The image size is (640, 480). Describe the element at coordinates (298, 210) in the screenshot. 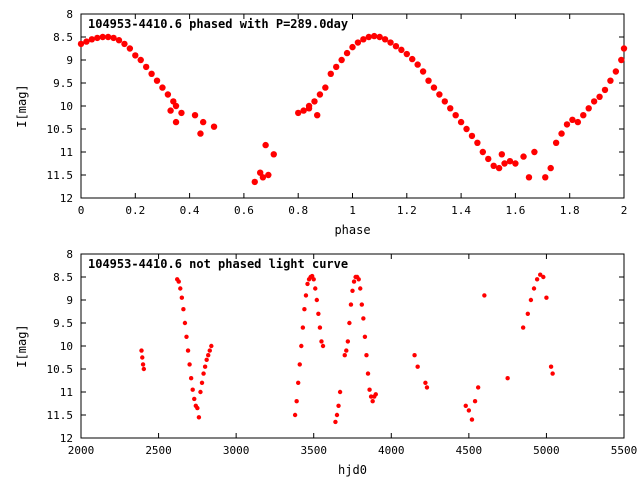

I see `phased-x-tick-label: 0.8` at that location.